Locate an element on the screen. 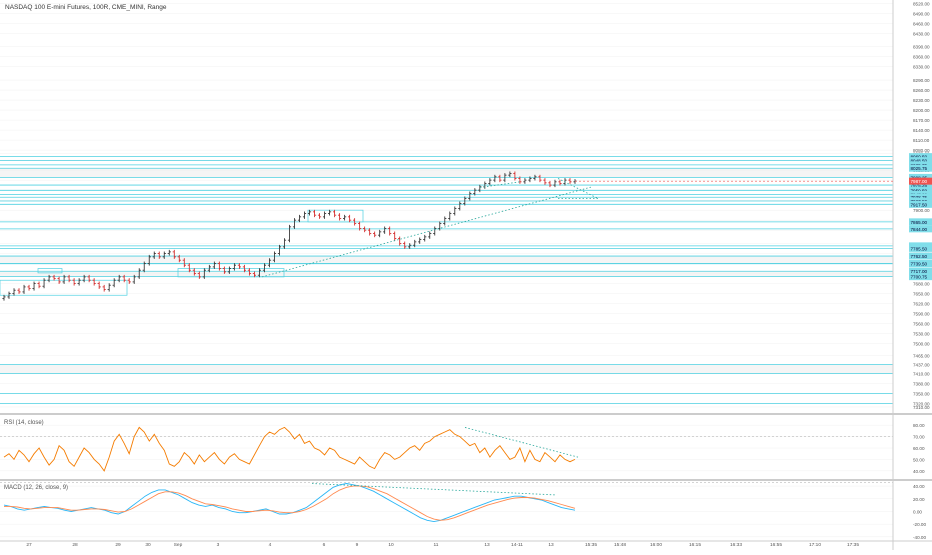  price-y-tick-label: 8140.00 is located at coordinates (921, 130).